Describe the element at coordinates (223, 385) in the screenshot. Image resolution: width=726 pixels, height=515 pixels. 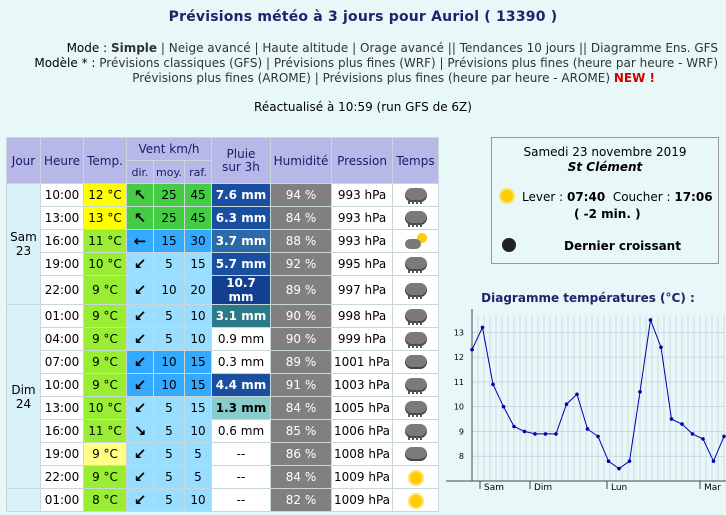
I see `table-row: 10:00 9 °C ↙ 10 15 4.4 mm 91 % 1003 hPa` at that location.